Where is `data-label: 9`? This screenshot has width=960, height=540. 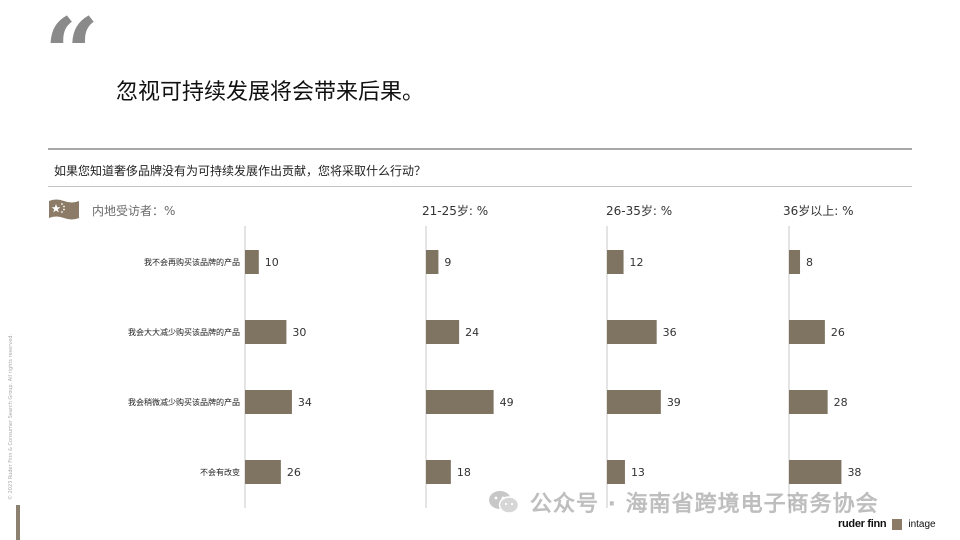
data-label: 9 is located at coordinates (447, 262).